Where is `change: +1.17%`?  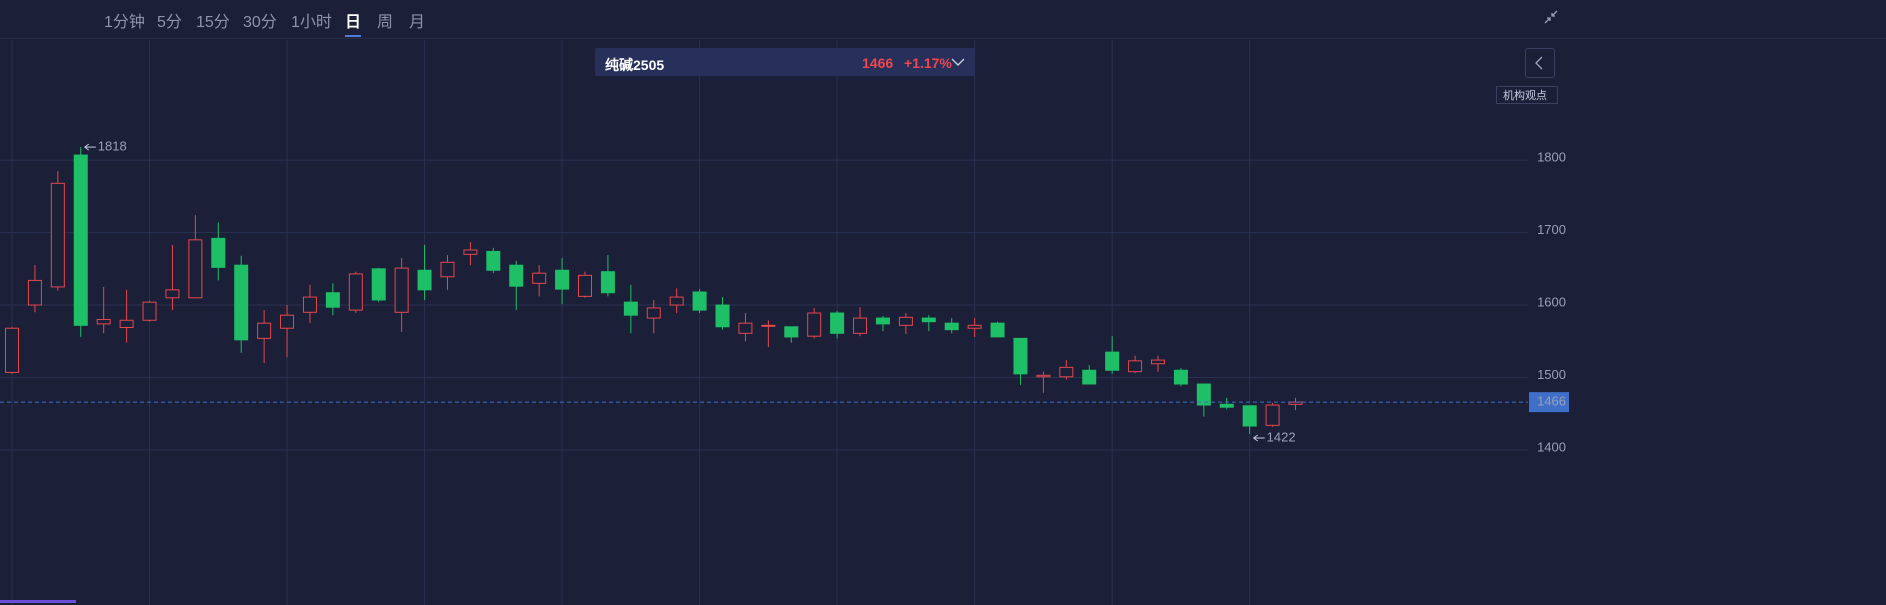
change: +1.17% is located at coordinates (928, 63).